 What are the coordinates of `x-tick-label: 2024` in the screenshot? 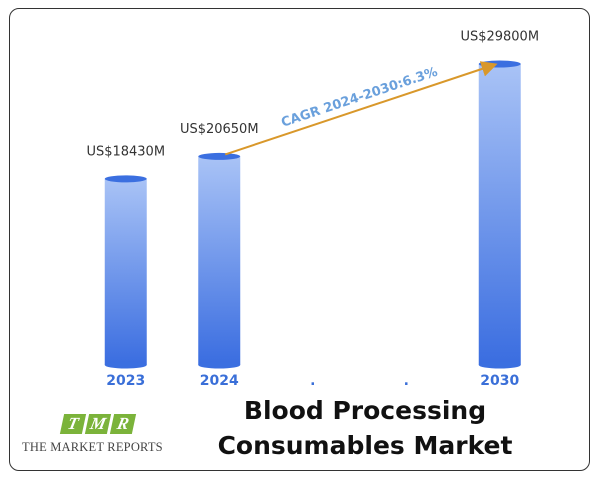 It's located at (219, 381).